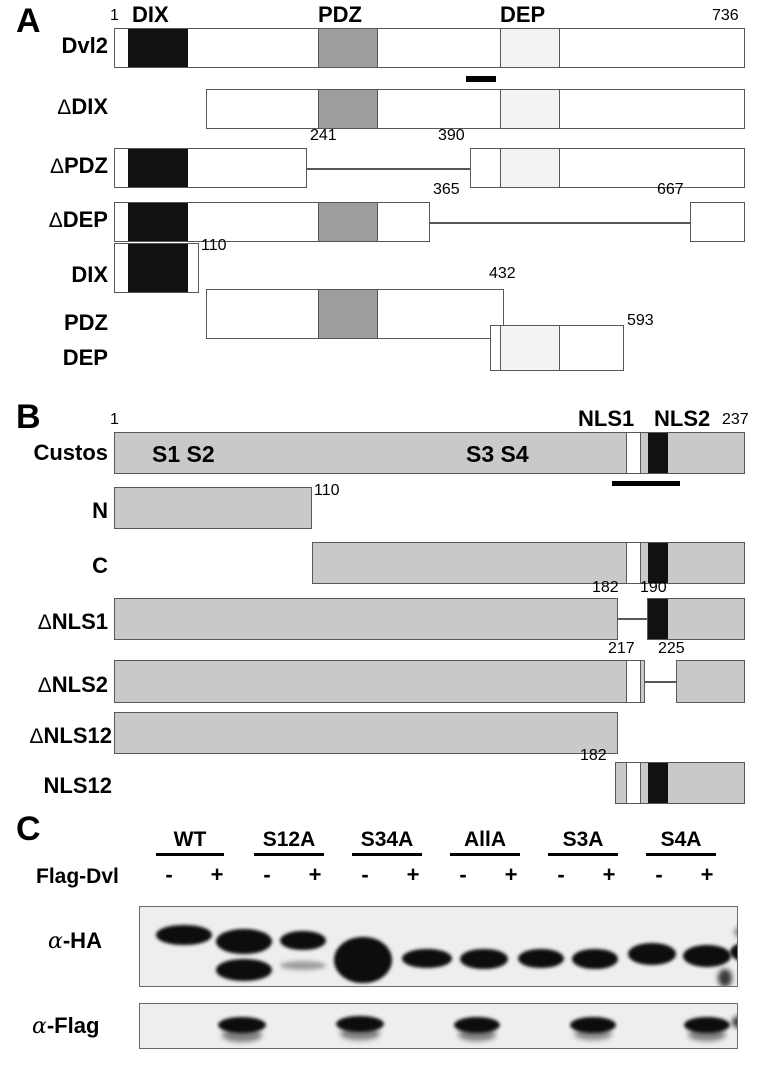  What do you see at coordinates (89, 106) in the screenshot?
I see `row-label-text: DIX` at bounding box center [89, 106].